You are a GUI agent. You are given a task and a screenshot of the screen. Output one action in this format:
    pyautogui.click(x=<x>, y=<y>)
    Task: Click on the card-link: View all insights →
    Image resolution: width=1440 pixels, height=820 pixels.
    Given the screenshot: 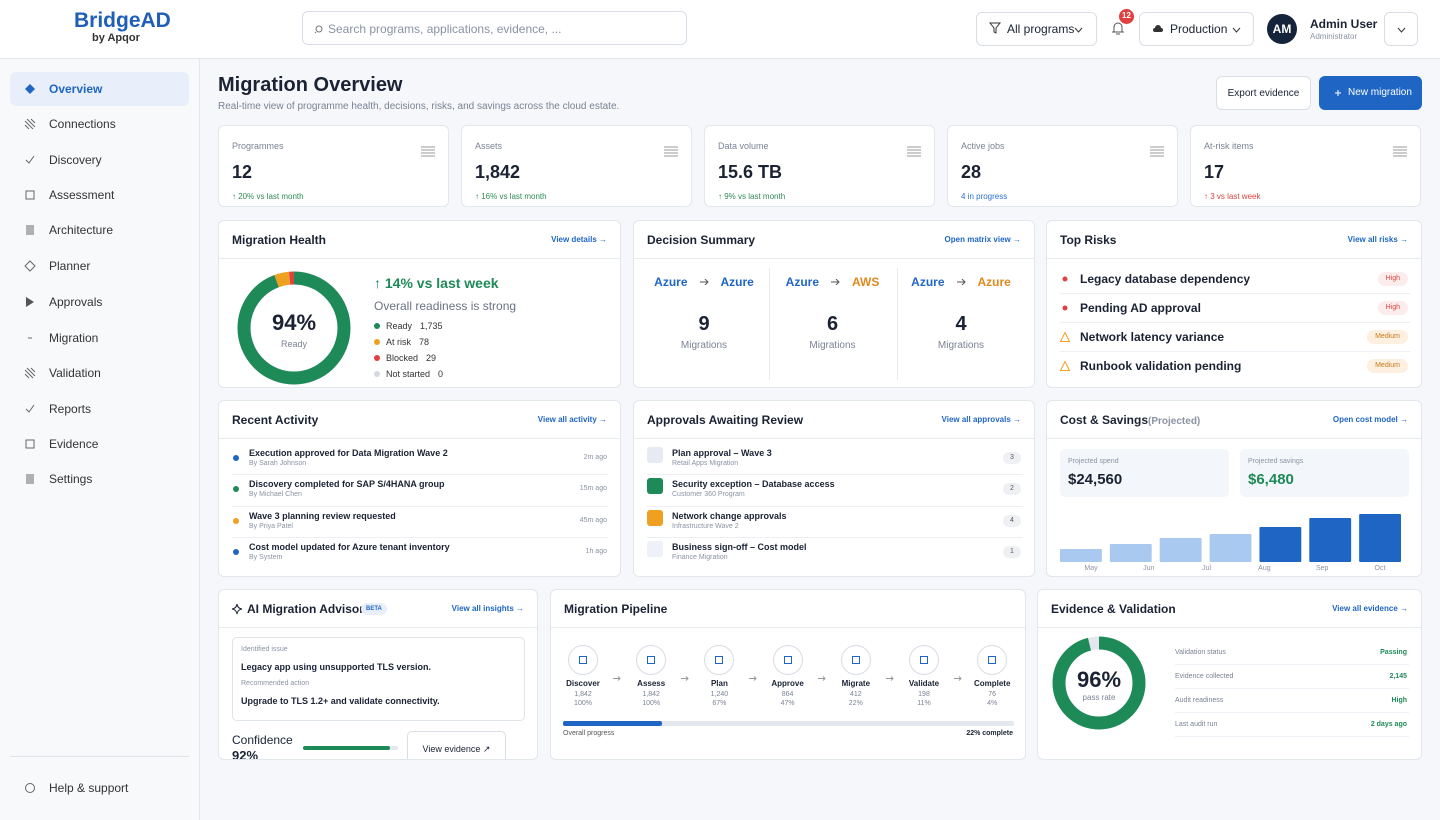 What is the action you would take?
    pyautogui.click(x=487, y=608)
    